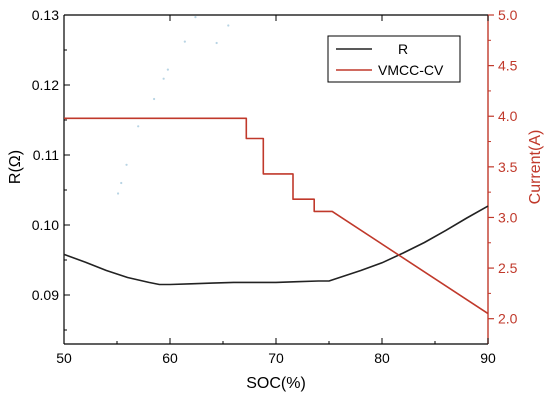 The height and width of the screenshot is (402, 550). Describe the element at coordinates (45, 225) in the screenshot. I see `y-left-tick-label: 0.10` at that location.